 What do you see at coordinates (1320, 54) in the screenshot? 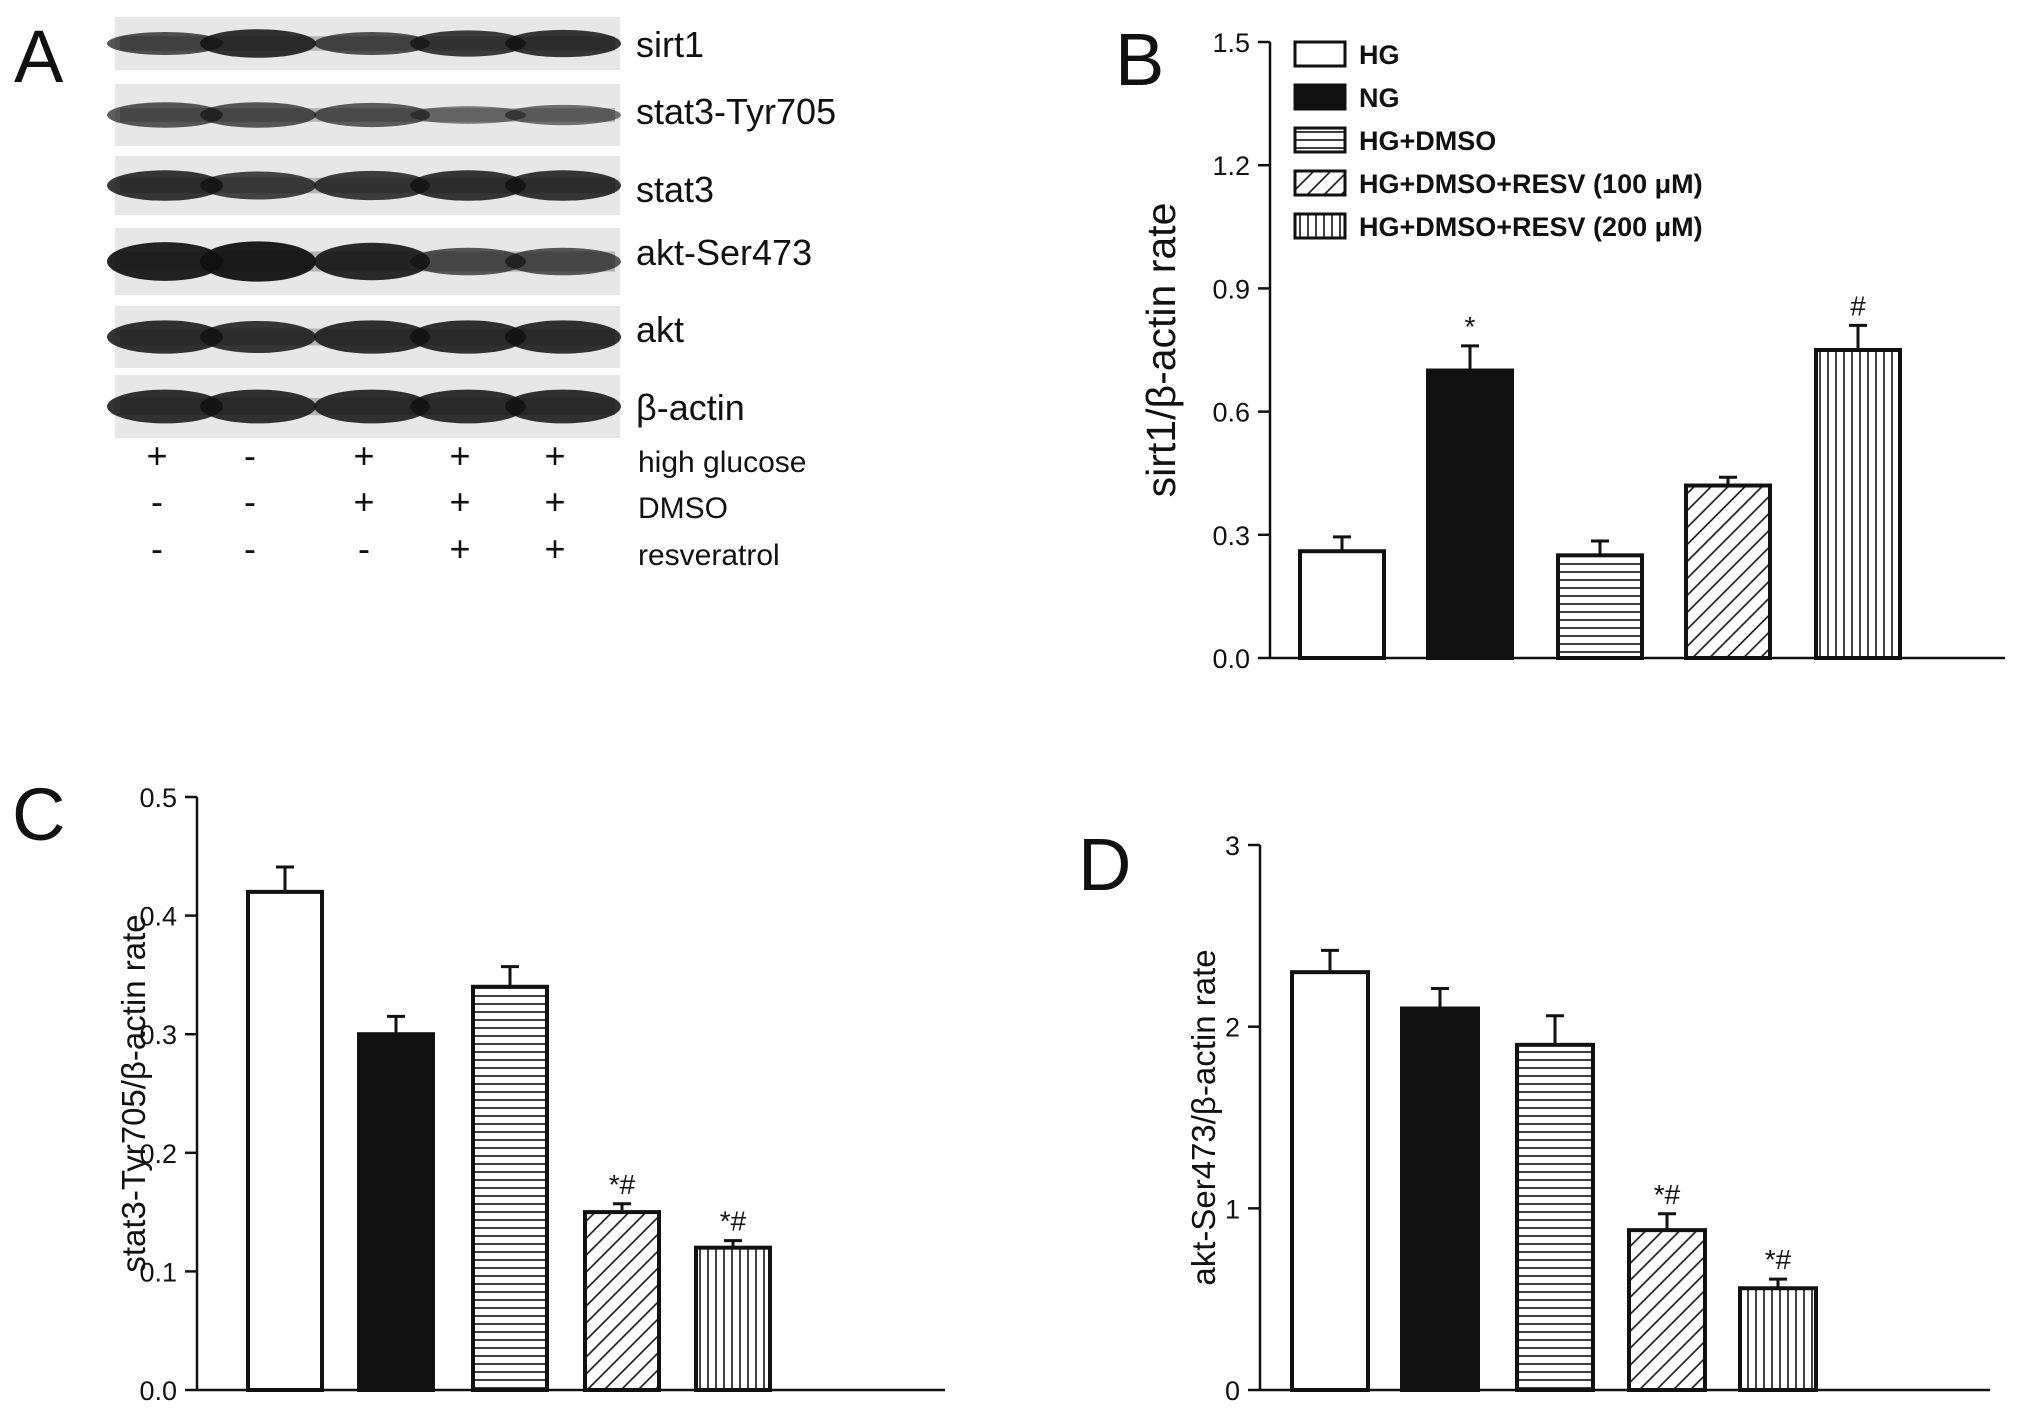
I see `legend-swatch-open` at bounding box center [1320, 54].